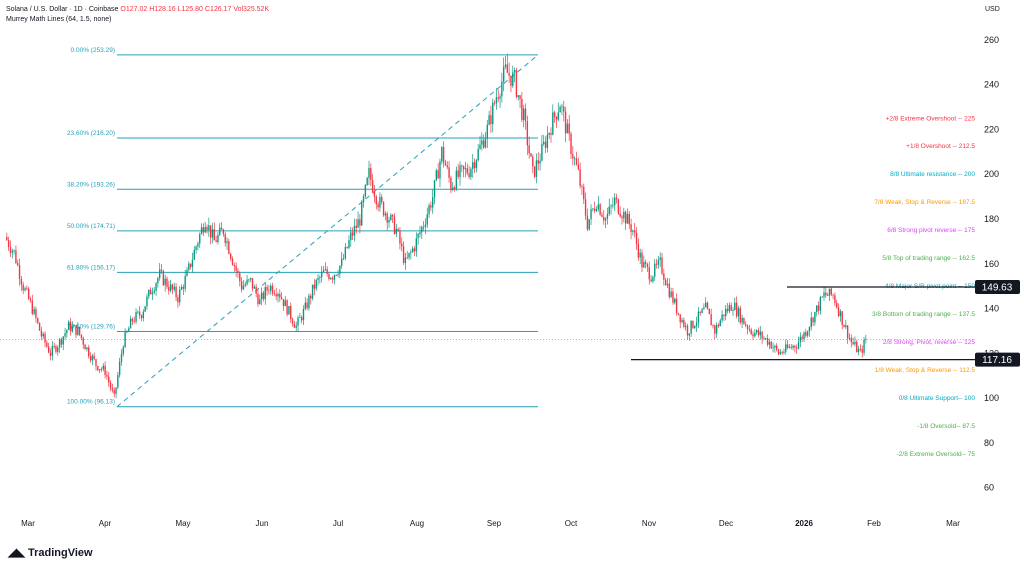 The image size is (1024, 563). I want to click on tradingview-logo: ◢◣ TradingView, so click(50, 552).